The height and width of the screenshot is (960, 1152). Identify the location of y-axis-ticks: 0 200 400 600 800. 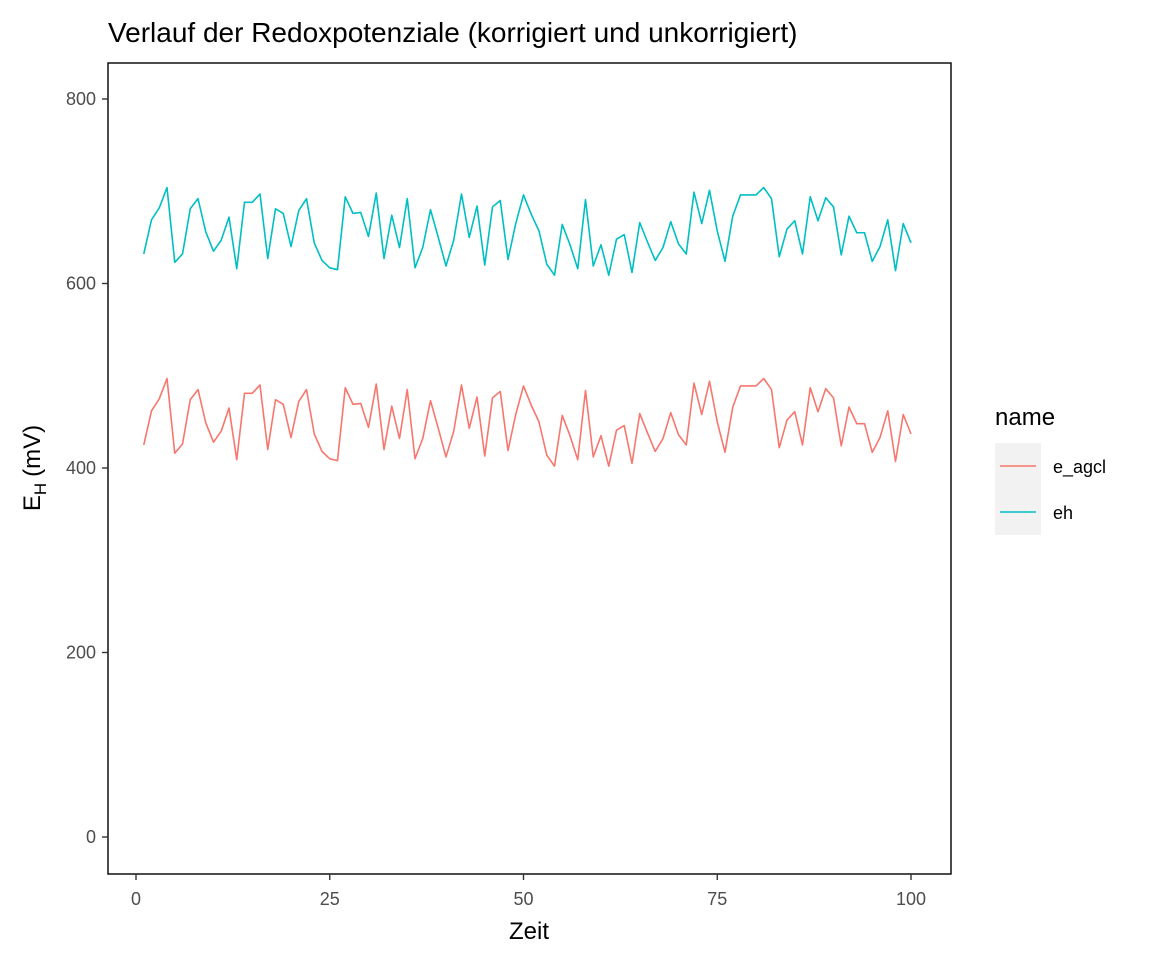
(87, 468).